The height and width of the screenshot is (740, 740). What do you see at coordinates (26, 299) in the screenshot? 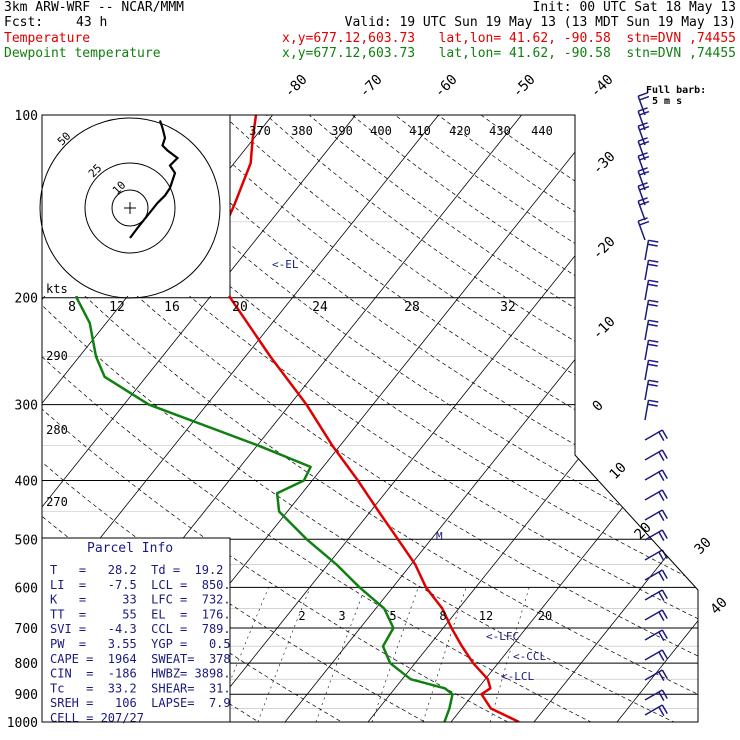
I see `pressure-label-200: 200` at bounding box center [26, 299].